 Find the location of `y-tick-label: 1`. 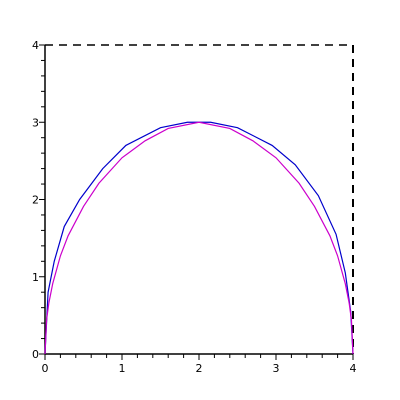

y-tick-label: 1 is located at coordinates (35, 277).